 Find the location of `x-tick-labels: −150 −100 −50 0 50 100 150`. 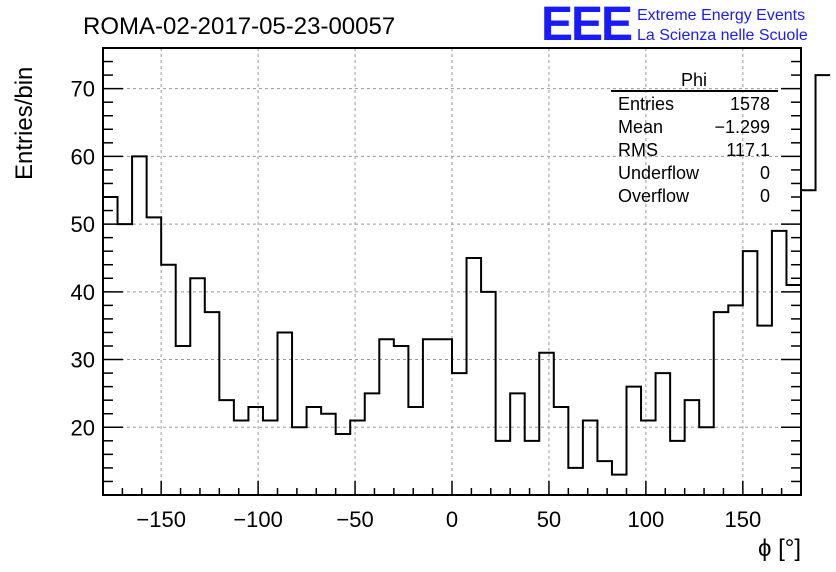

x-tick-labels: −150 −100 −50 0 50 100 150 is located at coordinates (448, 519).